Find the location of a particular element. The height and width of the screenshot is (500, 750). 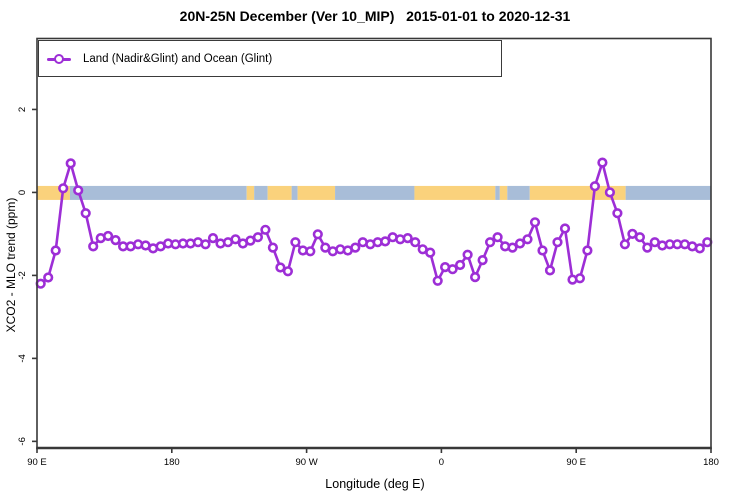

y-tick-label: -6 is located at coordinates (22, 441).